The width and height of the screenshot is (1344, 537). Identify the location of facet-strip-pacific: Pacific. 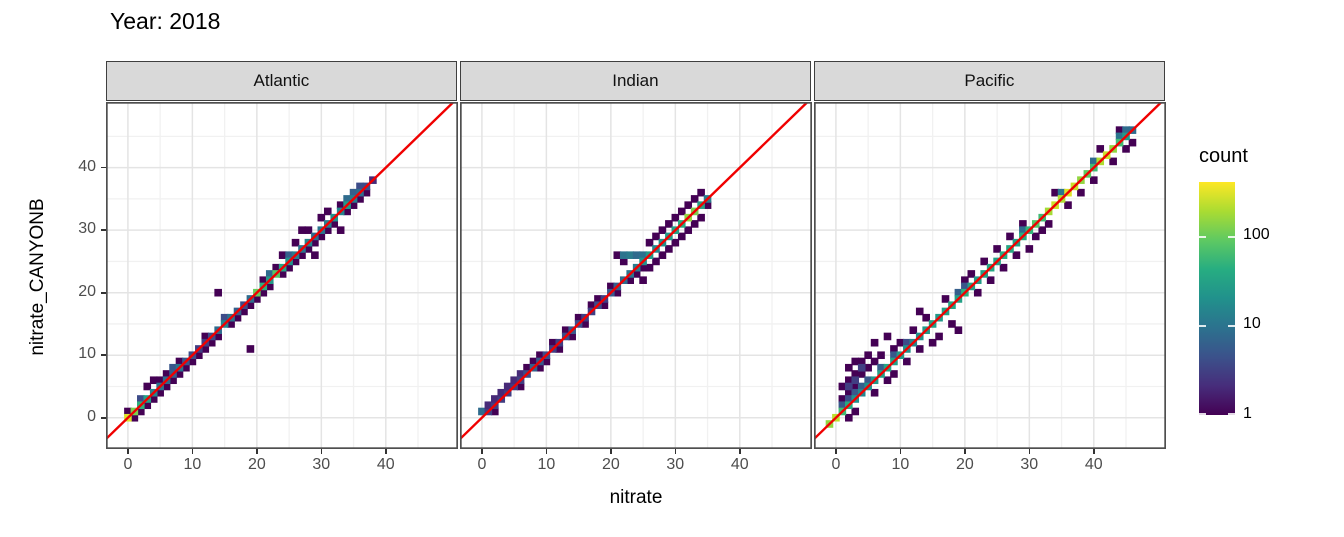
(989, 81).